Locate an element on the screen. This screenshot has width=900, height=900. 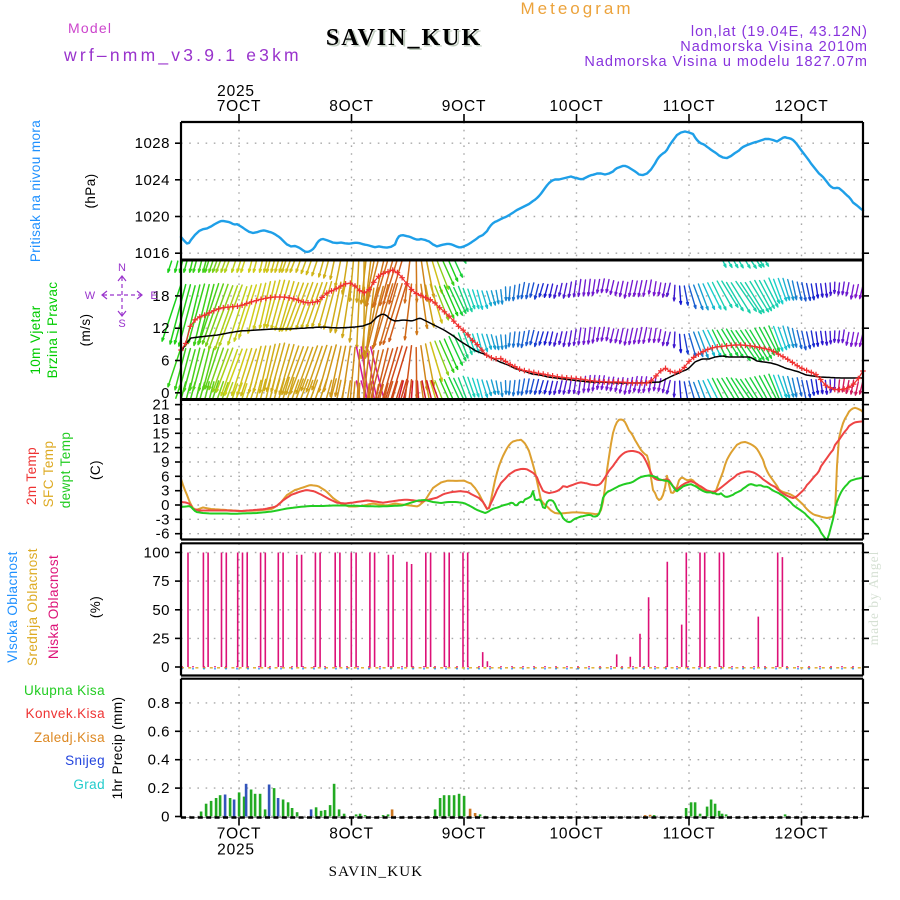
svg-text: Srednja Oblacnost is located at coordinates (32, 607).